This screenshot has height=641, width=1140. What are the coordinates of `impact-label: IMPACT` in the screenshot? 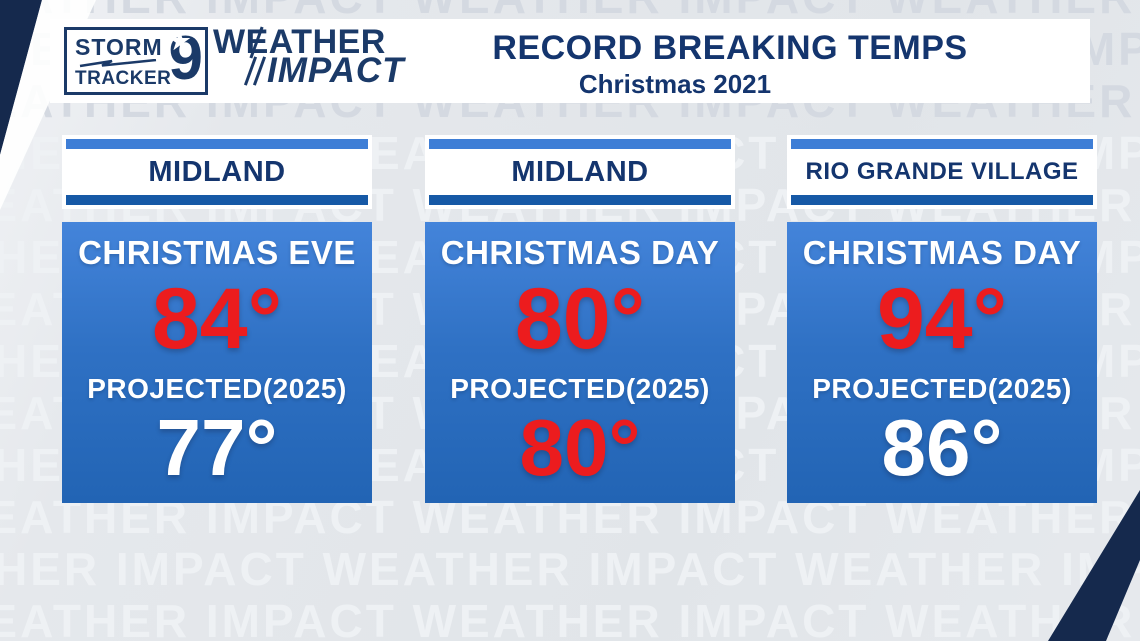 It's located at (336, 70).